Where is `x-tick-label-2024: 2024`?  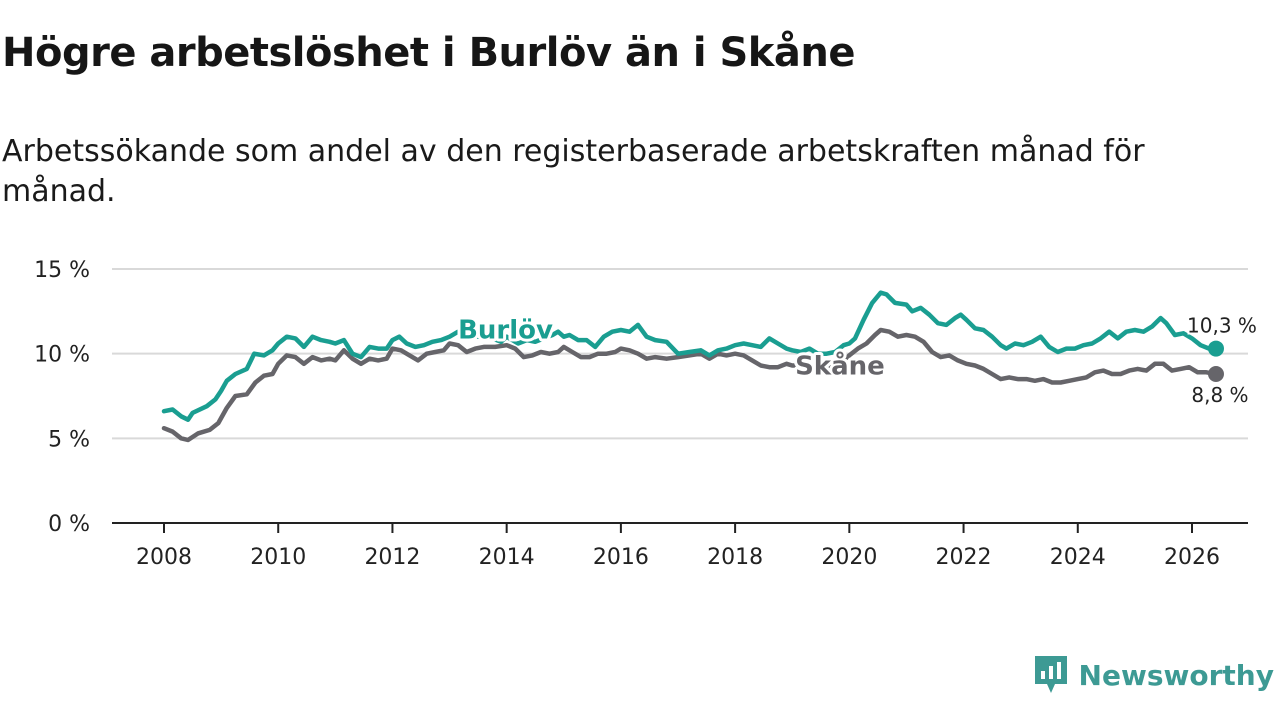 x-tick-label-2024: 2024 is located at coordinates (1078, 557).